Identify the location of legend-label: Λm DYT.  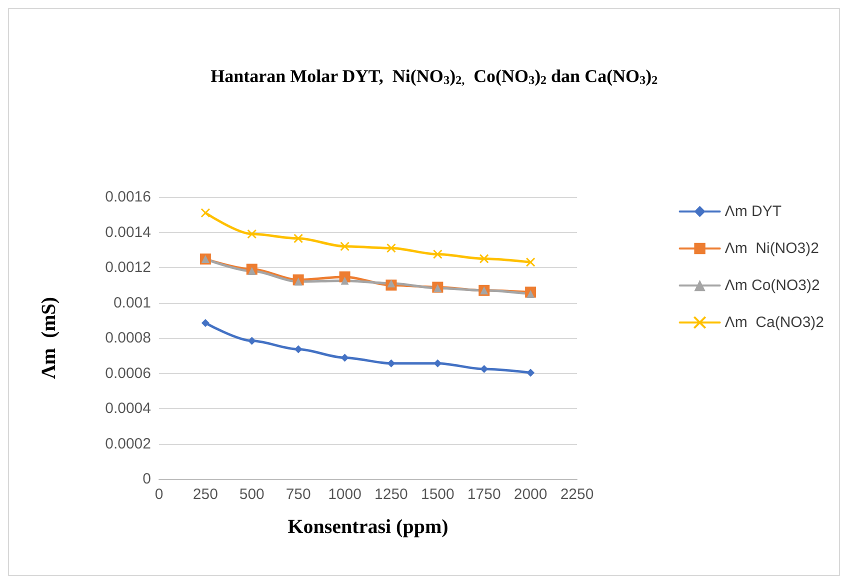
(753, 211).